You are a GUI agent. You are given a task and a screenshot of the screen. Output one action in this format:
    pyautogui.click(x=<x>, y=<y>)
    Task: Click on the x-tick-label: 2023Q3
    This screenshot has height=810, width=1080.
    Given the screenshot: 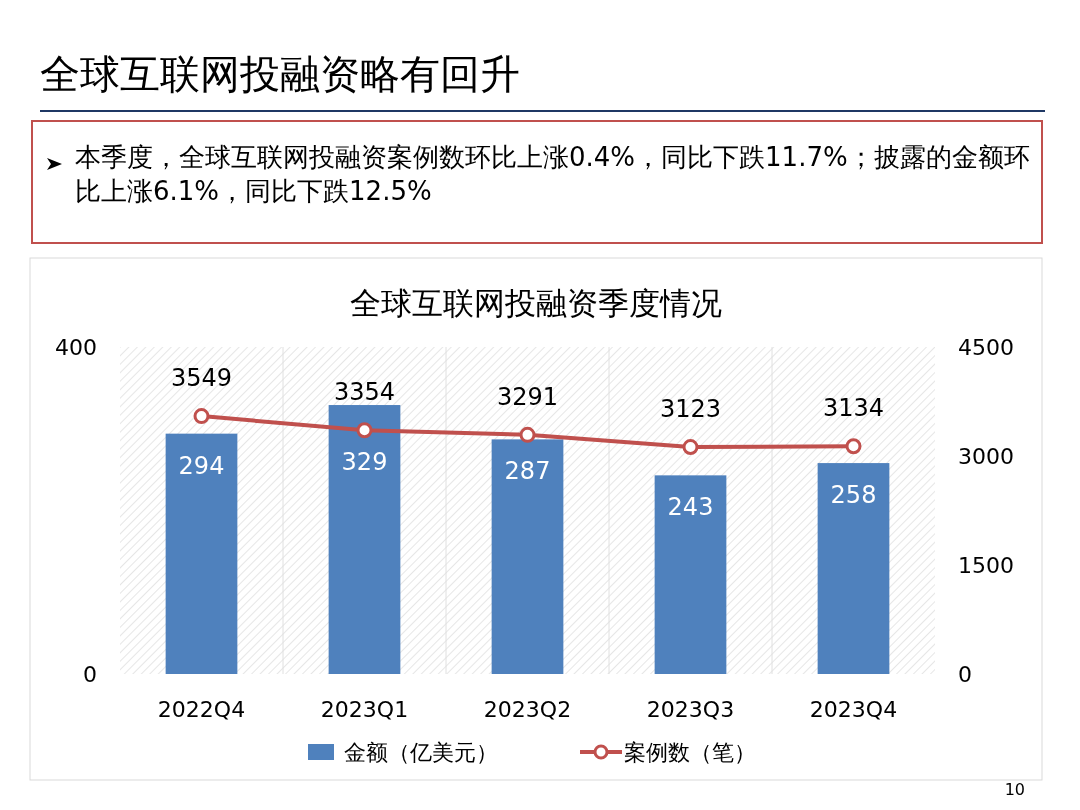 What is the action you would take?
    pyautogui.click(x=690, y=709)
    